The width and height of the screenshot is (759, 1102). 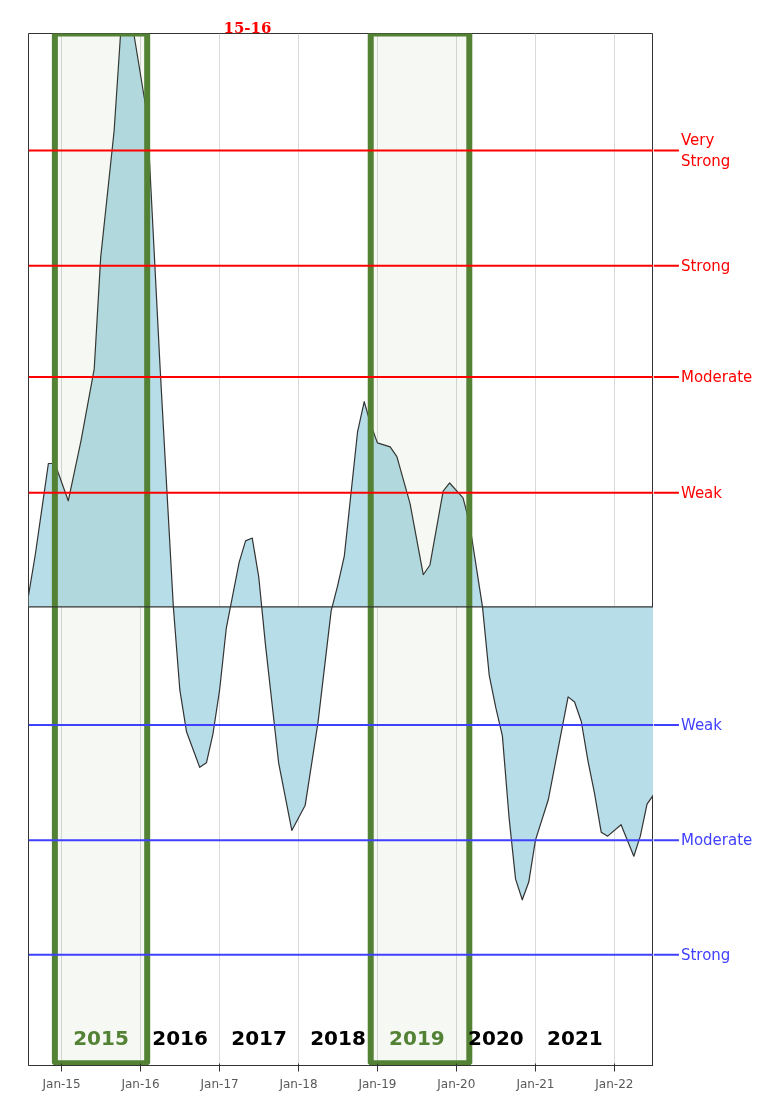 What do you see at coordinates (180, 1037) in the screenshot?
I see `text: 2016` at bounding box center [180, 1037].